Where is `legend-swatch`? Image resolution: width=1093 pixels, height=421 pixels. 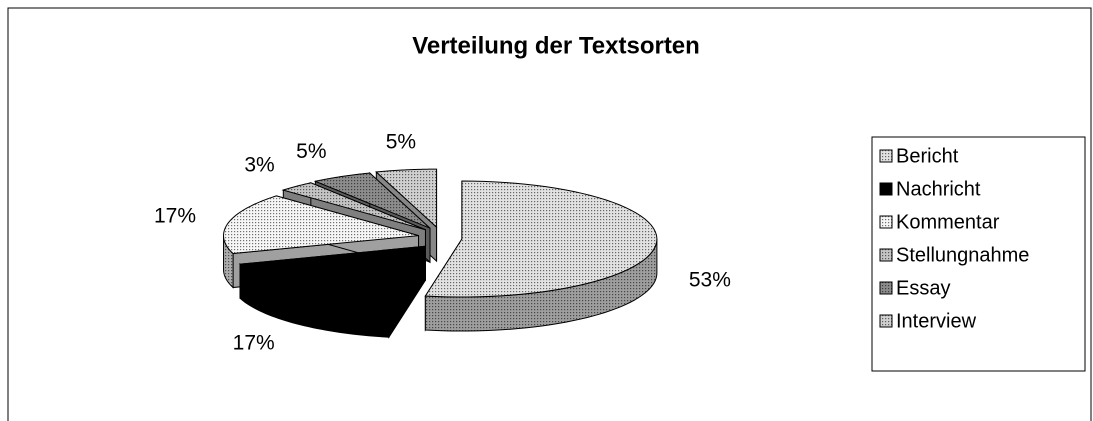
legend-swatch is located at coordinates (886, 189).